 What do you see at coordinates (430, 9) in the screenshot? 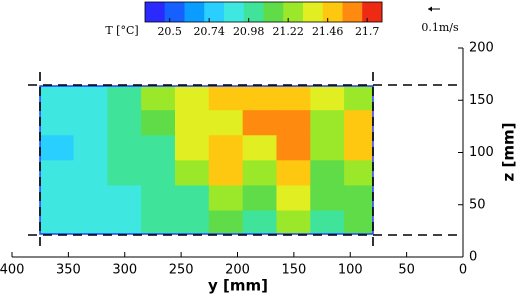
I see `scale-arrow-head` at bounding box center [430, 9].